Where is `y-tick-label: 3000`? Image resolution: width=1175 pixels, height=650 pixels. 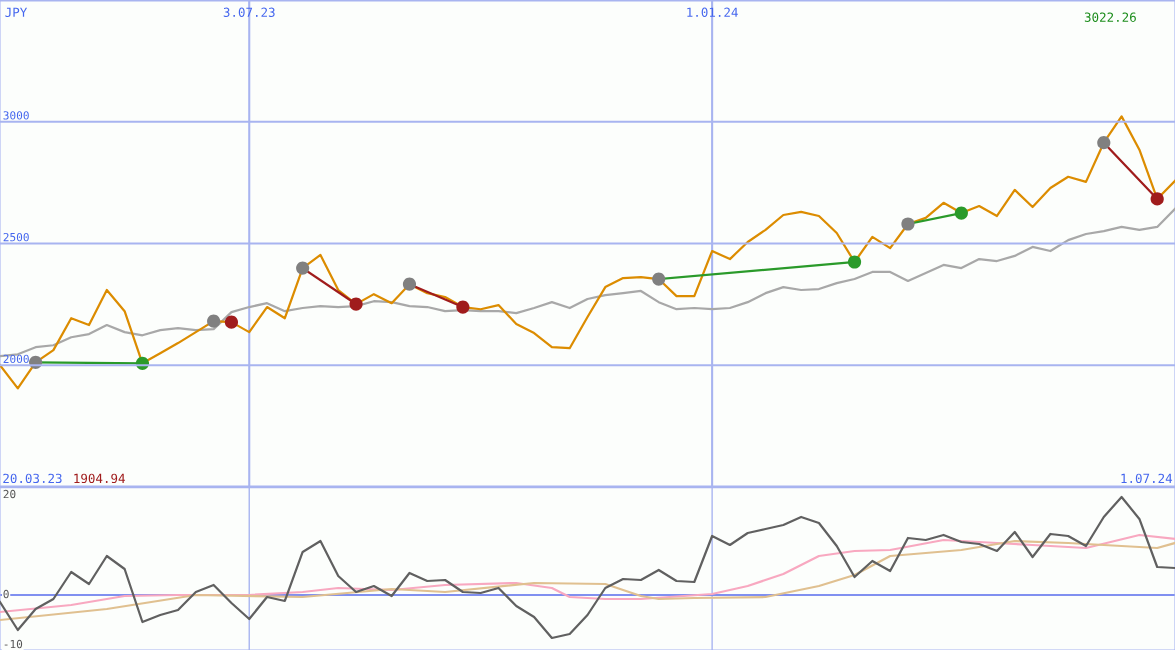
y-tick-label: 3000 is located at coordinates (16, 115).